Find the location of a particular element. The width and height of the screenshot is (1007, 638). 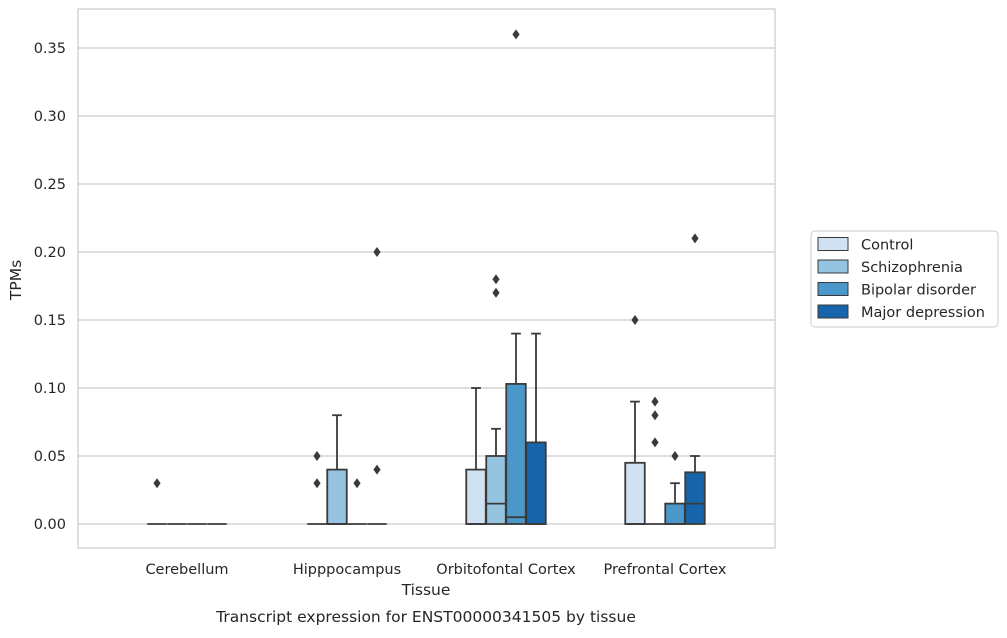

legend-frame is located at coordinates (904, 279).